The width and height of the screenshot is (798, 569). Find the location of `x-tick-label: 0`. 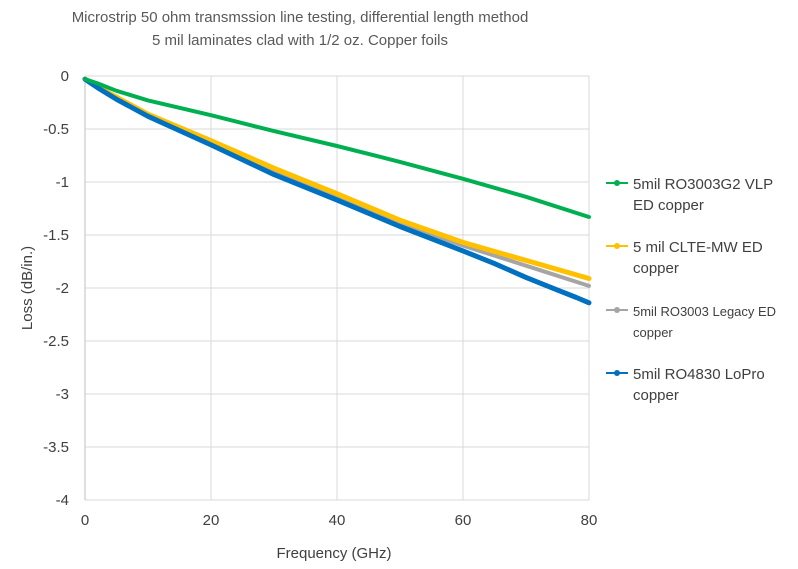

x-tick-label: 0 is located at coordinates (85, 520).